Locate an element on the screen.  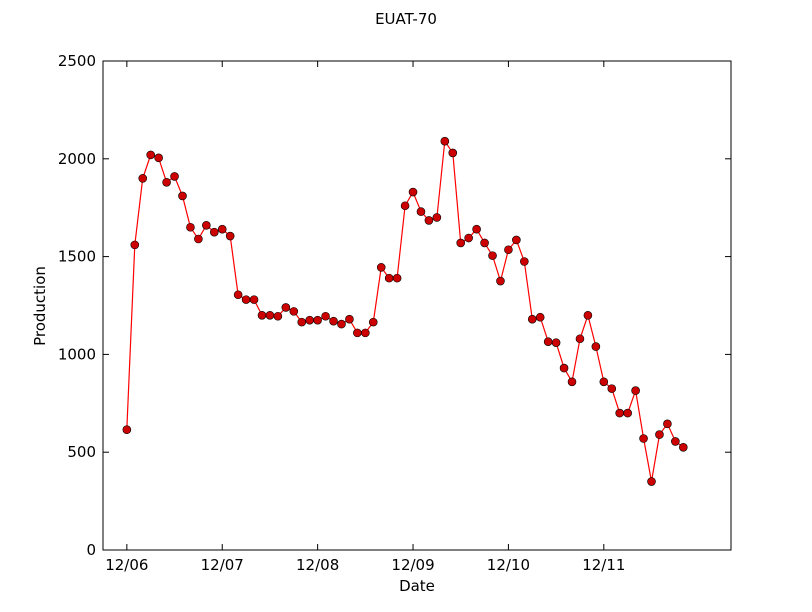
x-tick-label: 12/08 is located at coordinates (317, 565).